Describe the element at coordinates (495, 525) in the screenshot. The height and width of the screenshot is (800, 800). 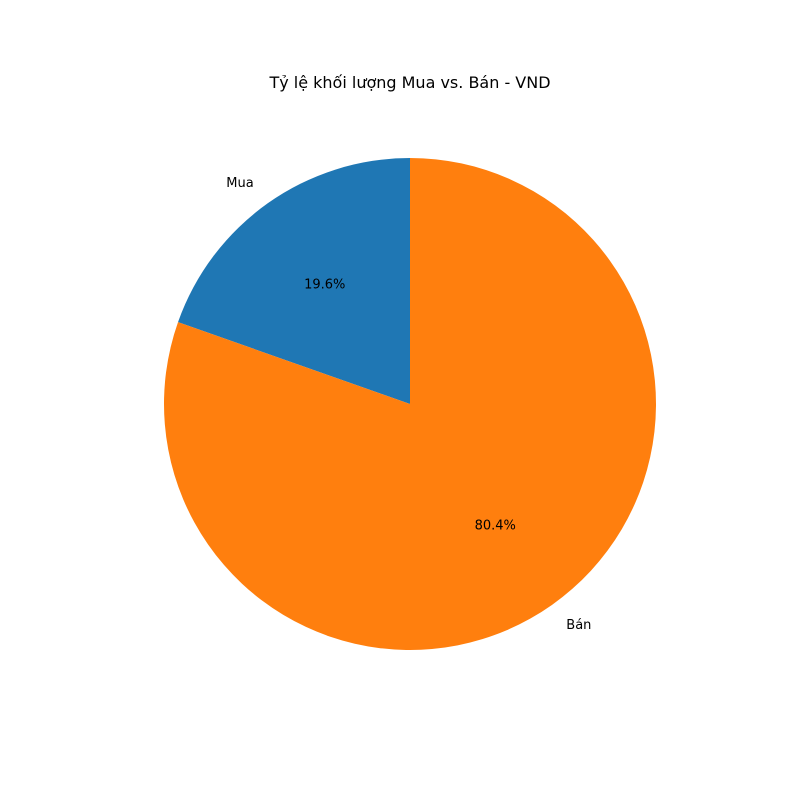
I see `slice-percent-label-1: 80.4%` at that location.